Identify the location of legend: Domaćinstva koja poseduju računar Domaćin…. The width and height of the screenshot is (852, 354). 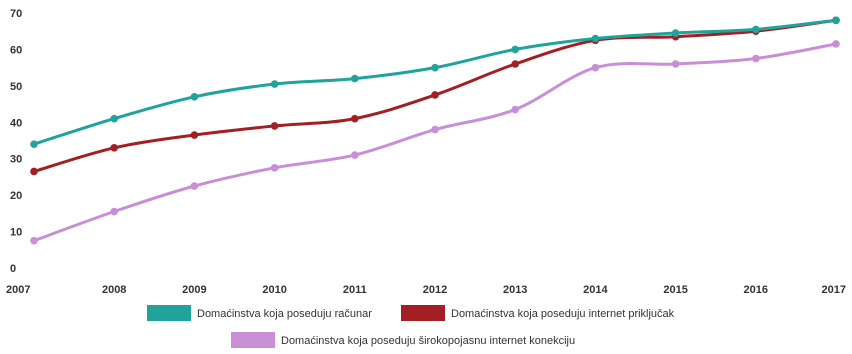
(411, 326).